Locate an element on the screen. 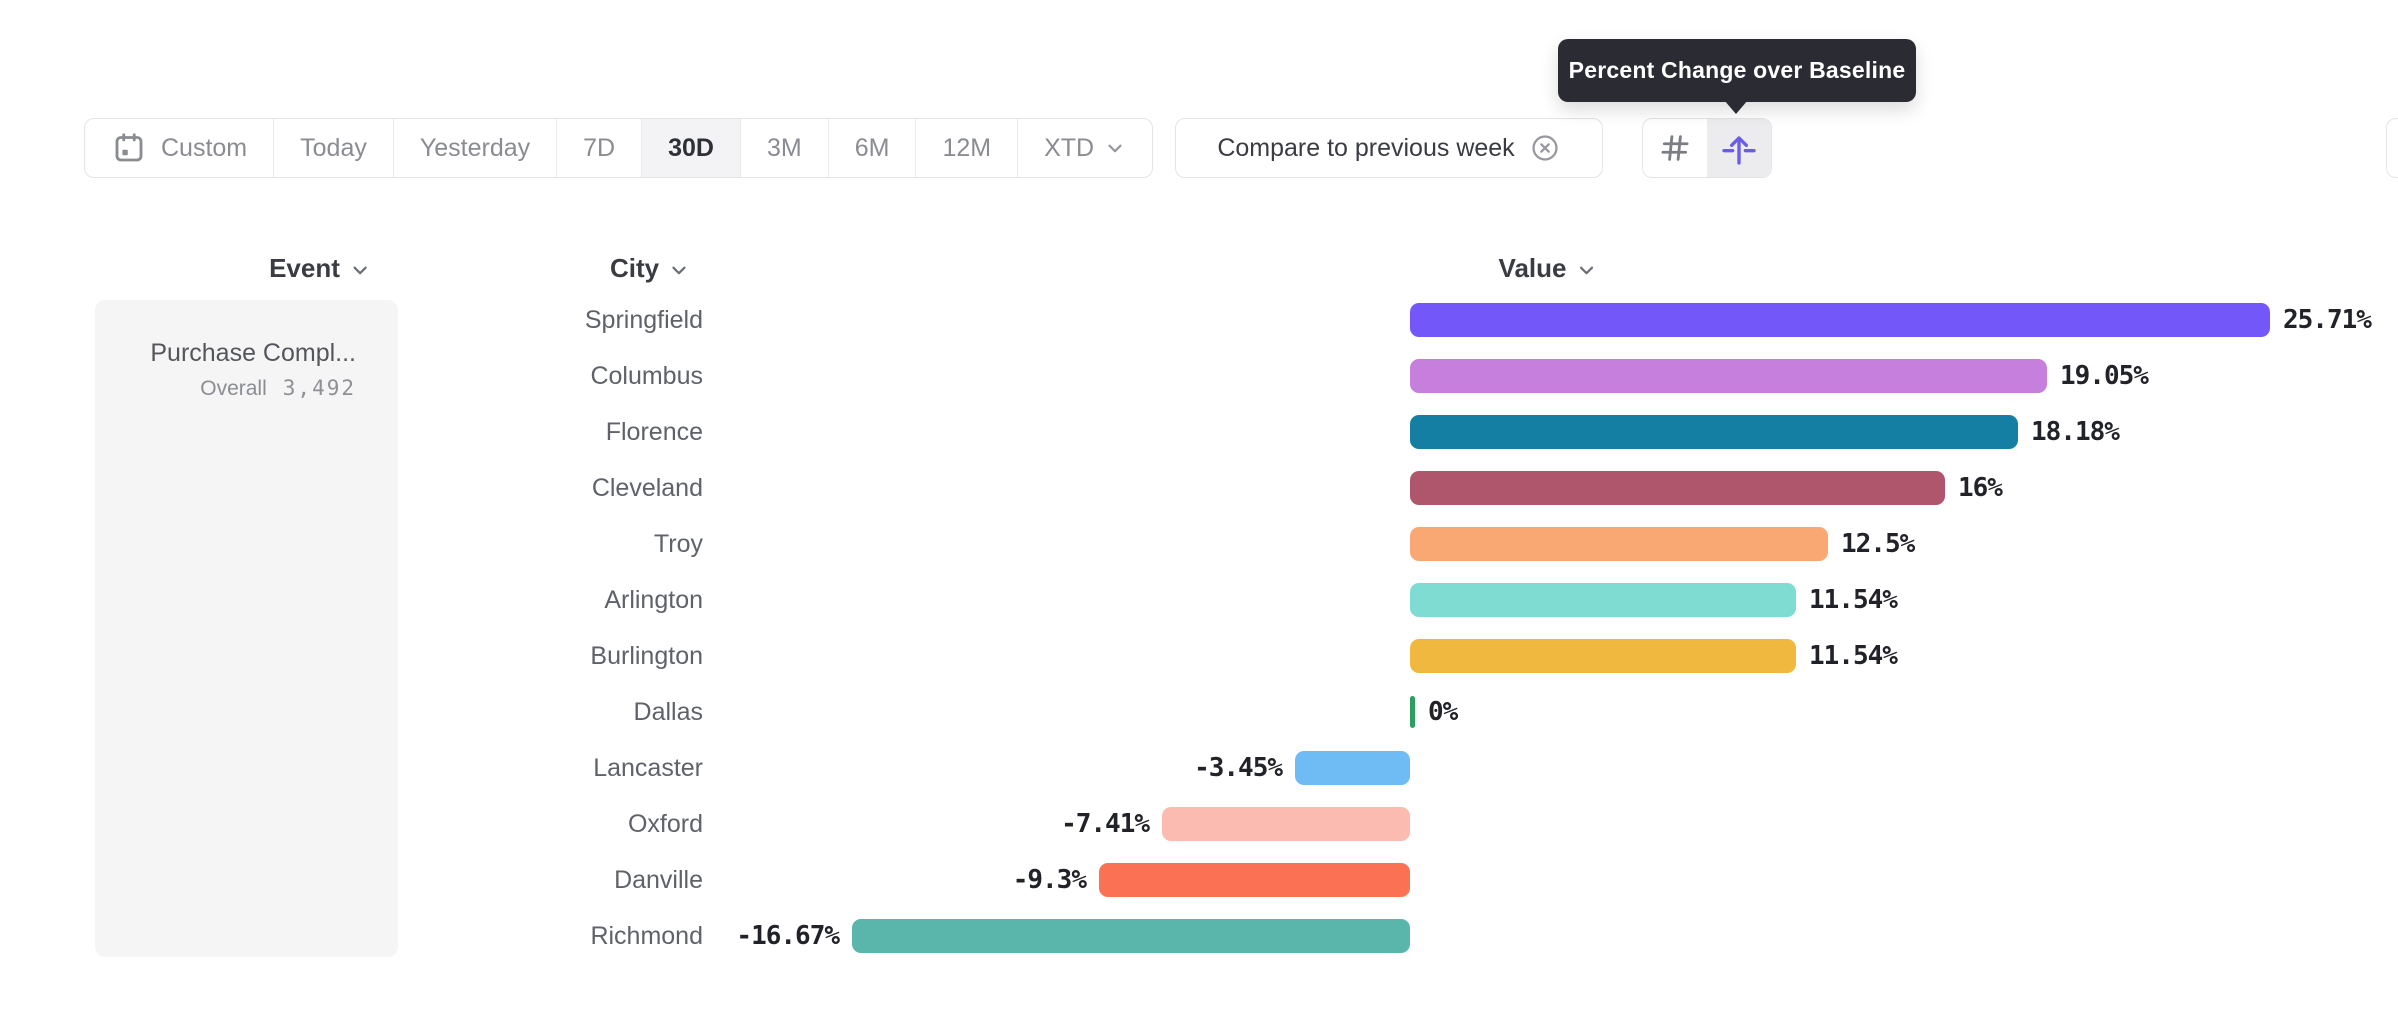 The height and width of the screenshot is (1022, 2398). date-range-30d: 30D is located at coordinates (691, 148).